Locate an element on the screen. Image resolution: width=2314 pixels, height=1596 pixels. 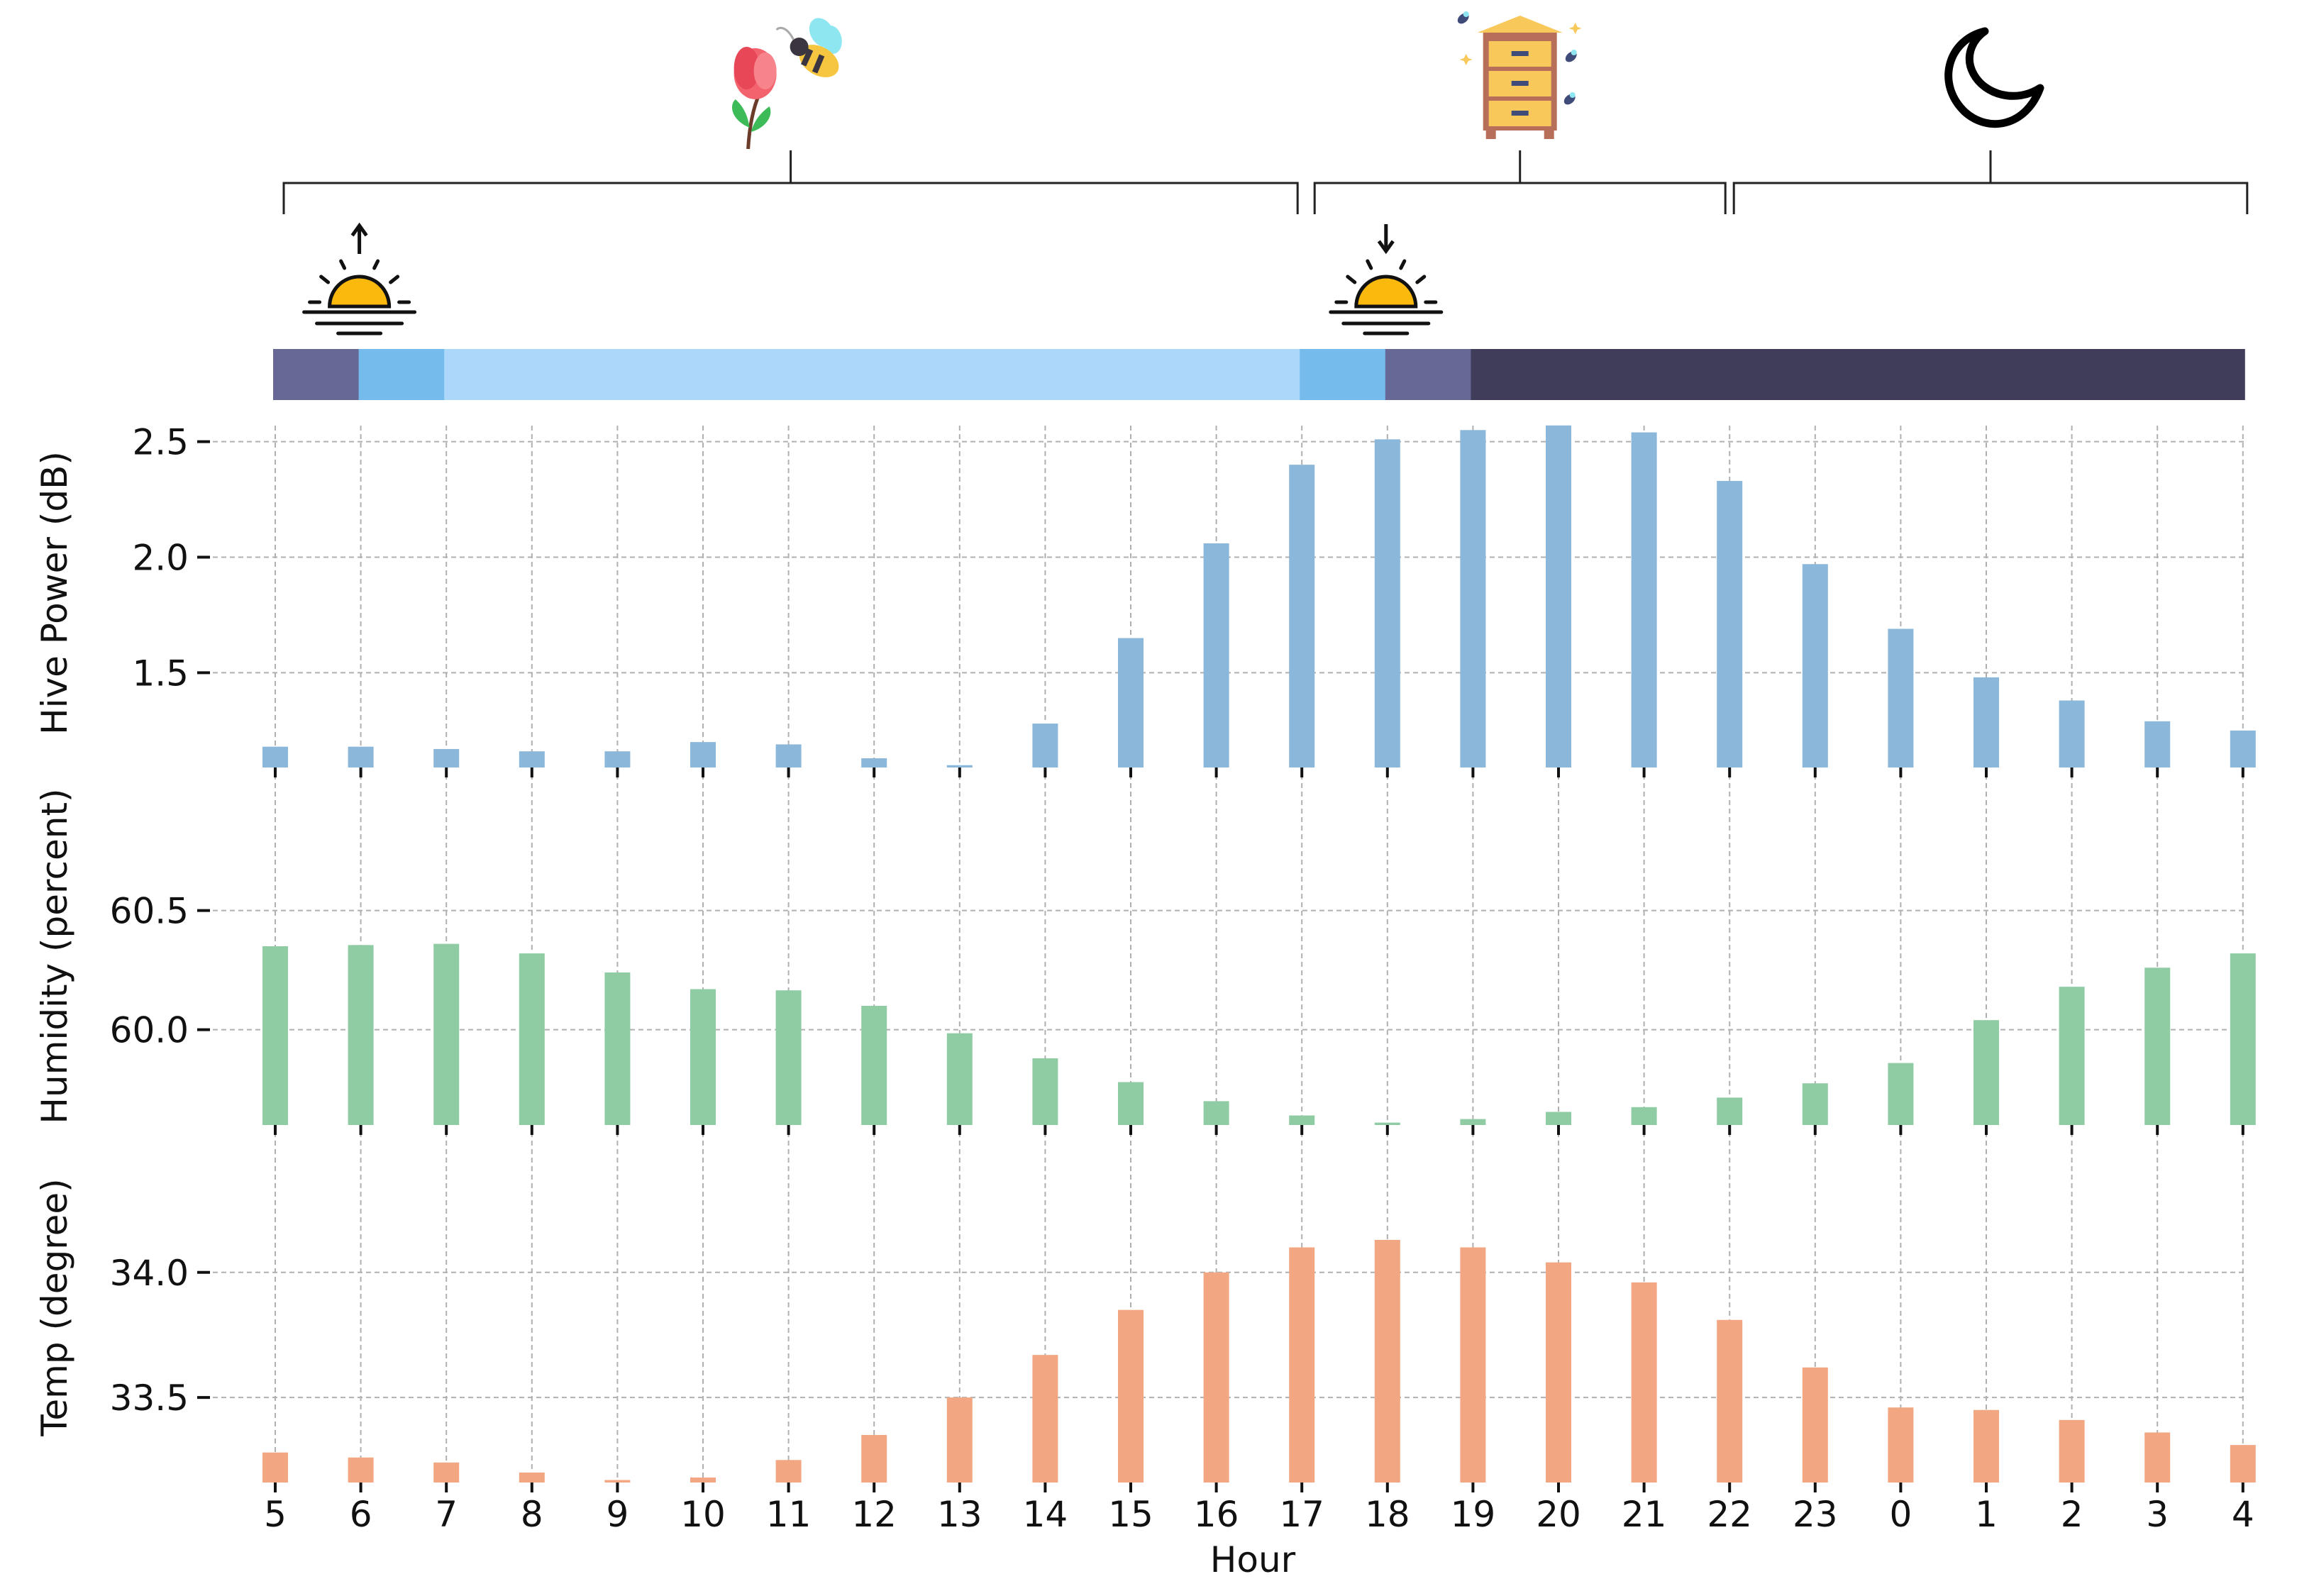
sunrise-icon is located at coordinates (359, 279).